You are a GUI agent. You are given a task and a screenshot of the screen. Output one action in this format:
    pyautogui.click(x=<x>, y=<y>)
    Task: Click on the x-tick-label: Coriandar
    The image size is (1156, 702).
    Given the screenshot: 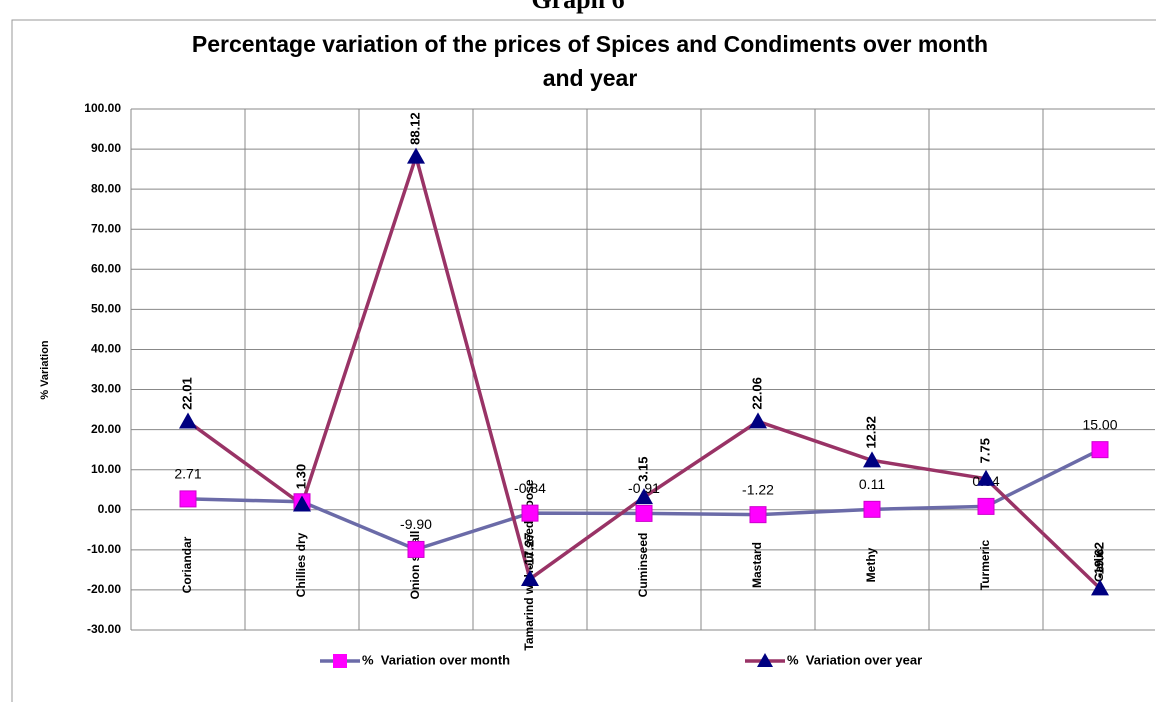 What is the action you would take?
    pyautogui.click(x=187, y=564)
    